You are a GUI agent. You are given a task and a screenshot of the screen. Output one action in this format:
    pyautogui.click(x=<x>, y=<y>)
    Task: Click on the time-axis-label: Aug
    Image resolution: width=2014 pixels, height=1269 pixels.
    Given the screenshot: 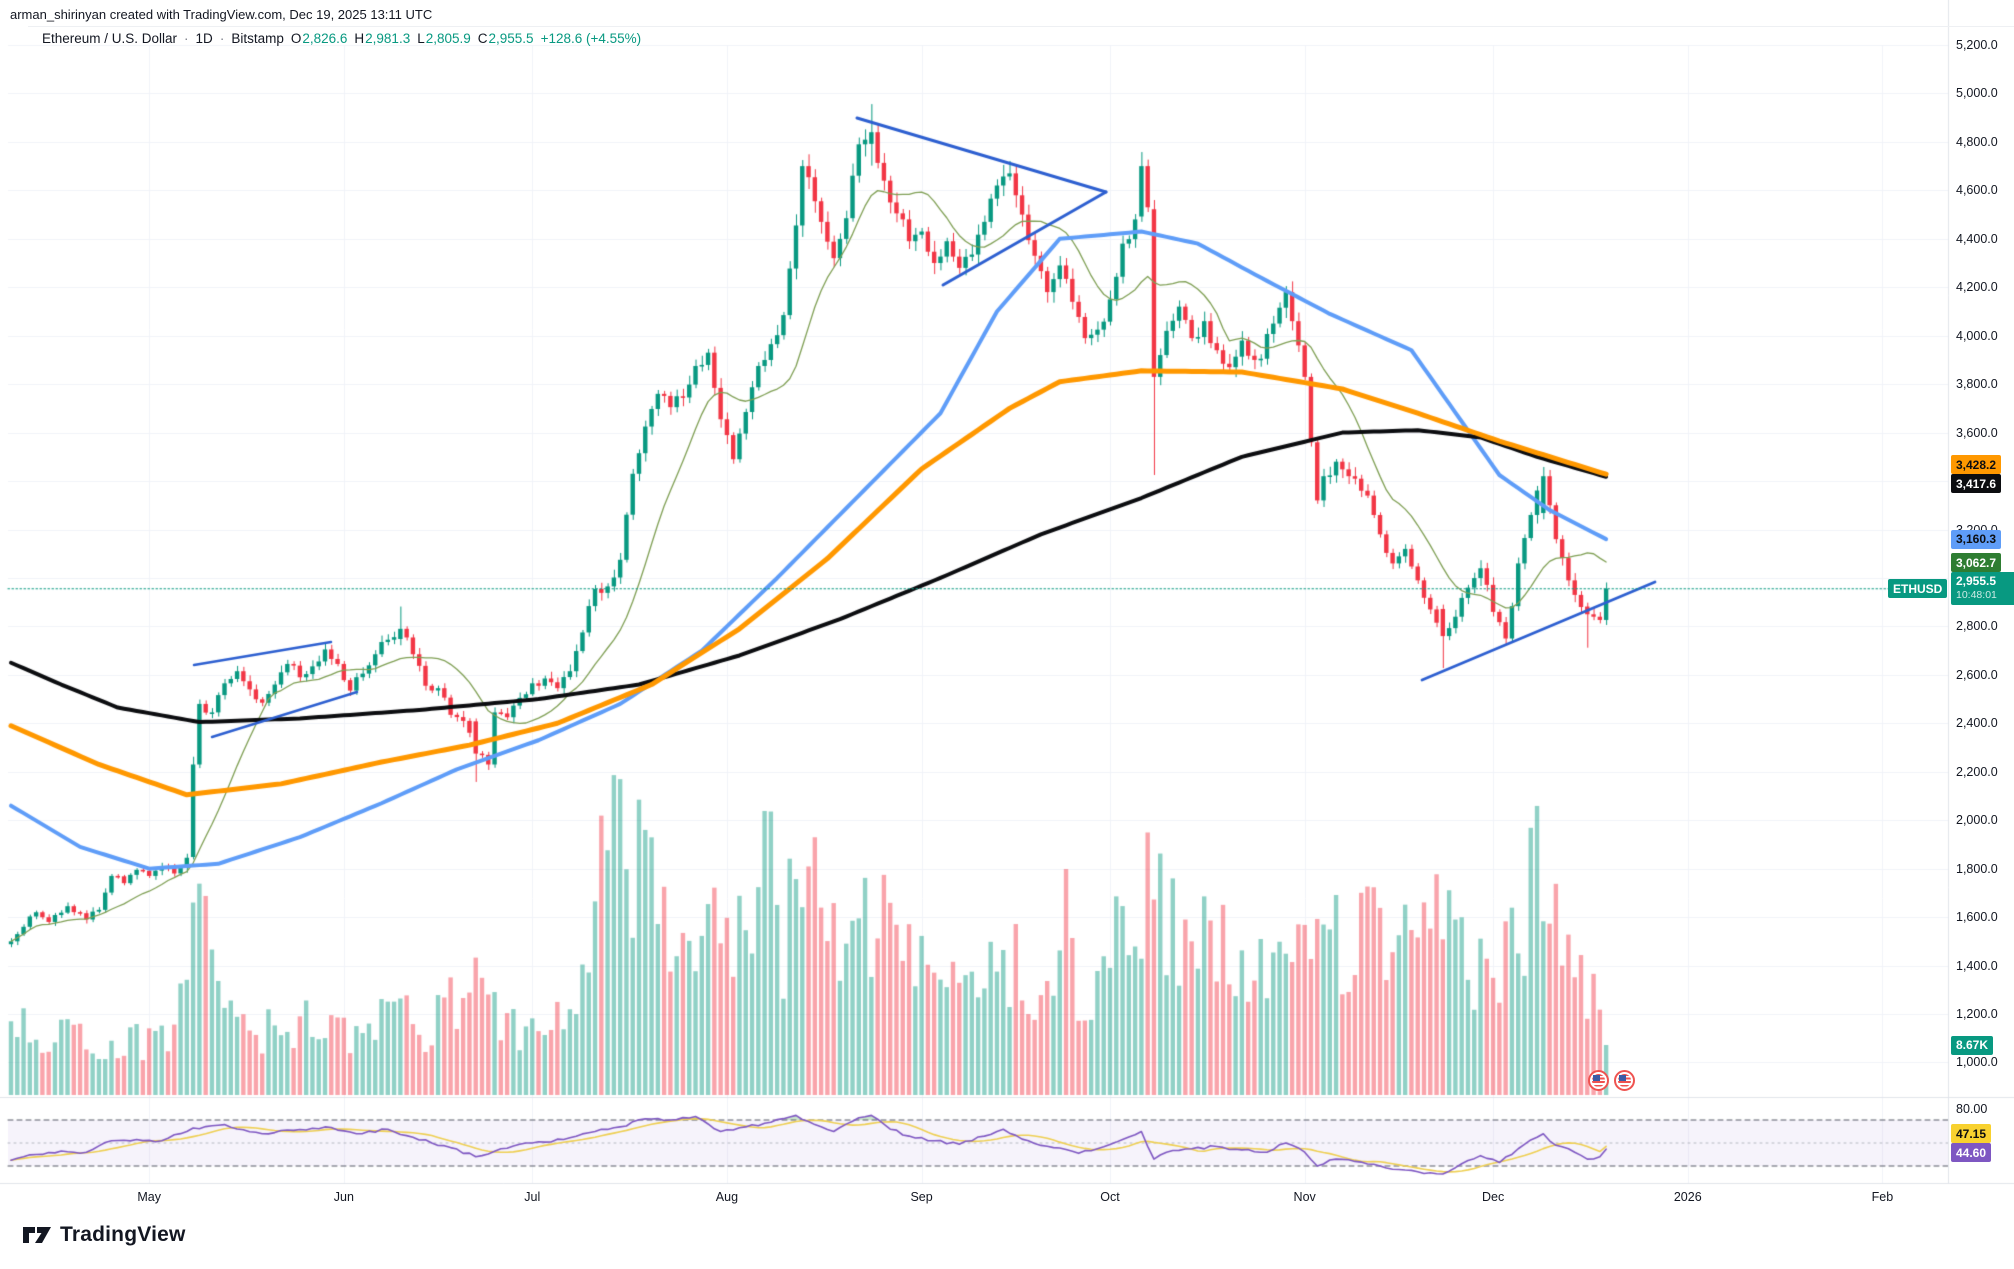 What is the action you would take?
    pyautogui.click(x=727, y=1197)
    